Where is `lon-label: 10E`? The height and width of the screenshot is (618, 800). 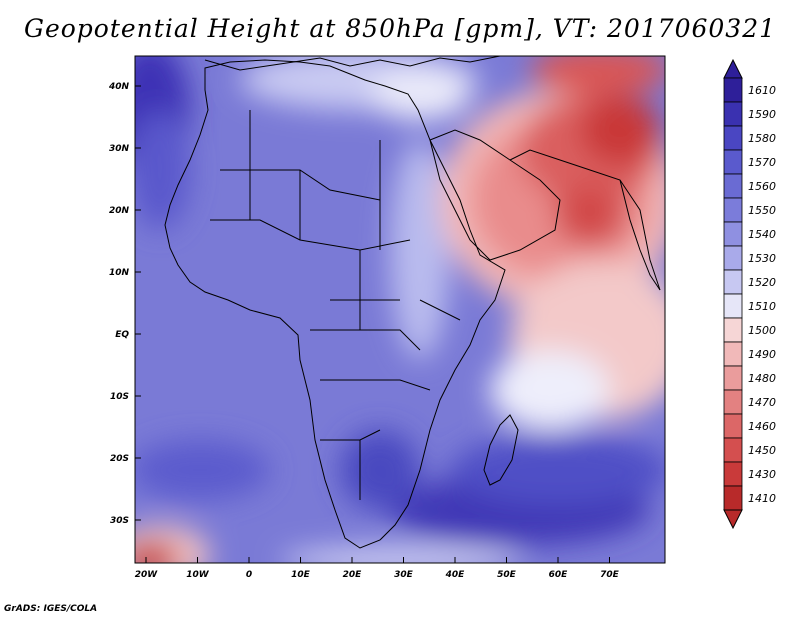
lon-label: 10E is located at coordinates (301, 575).